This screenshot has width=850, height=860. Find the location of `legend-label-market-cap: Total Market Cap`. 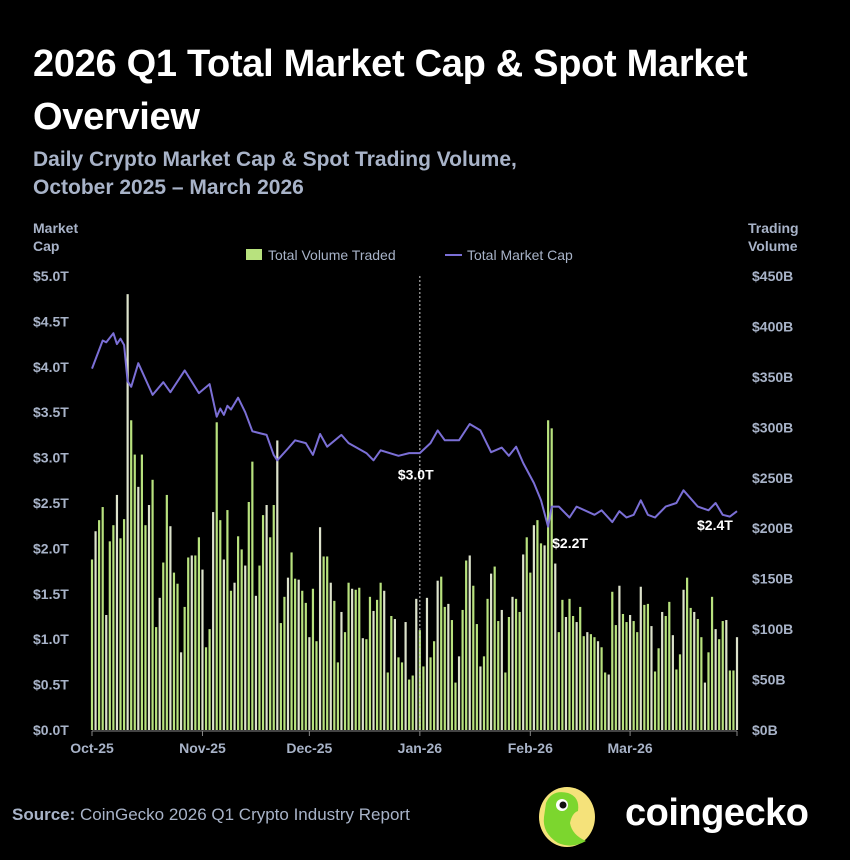

legend-label-market-cap: Total Market Cap is located at coordinates (520, 255).